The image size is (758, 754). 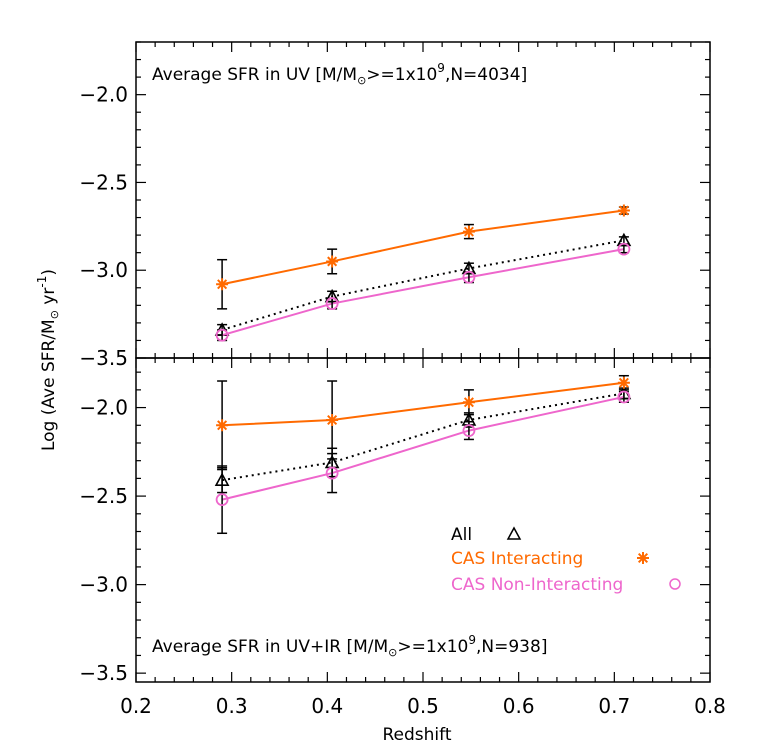 I want to click on x-axis-title: Redshift, so click(x=416, y=735).